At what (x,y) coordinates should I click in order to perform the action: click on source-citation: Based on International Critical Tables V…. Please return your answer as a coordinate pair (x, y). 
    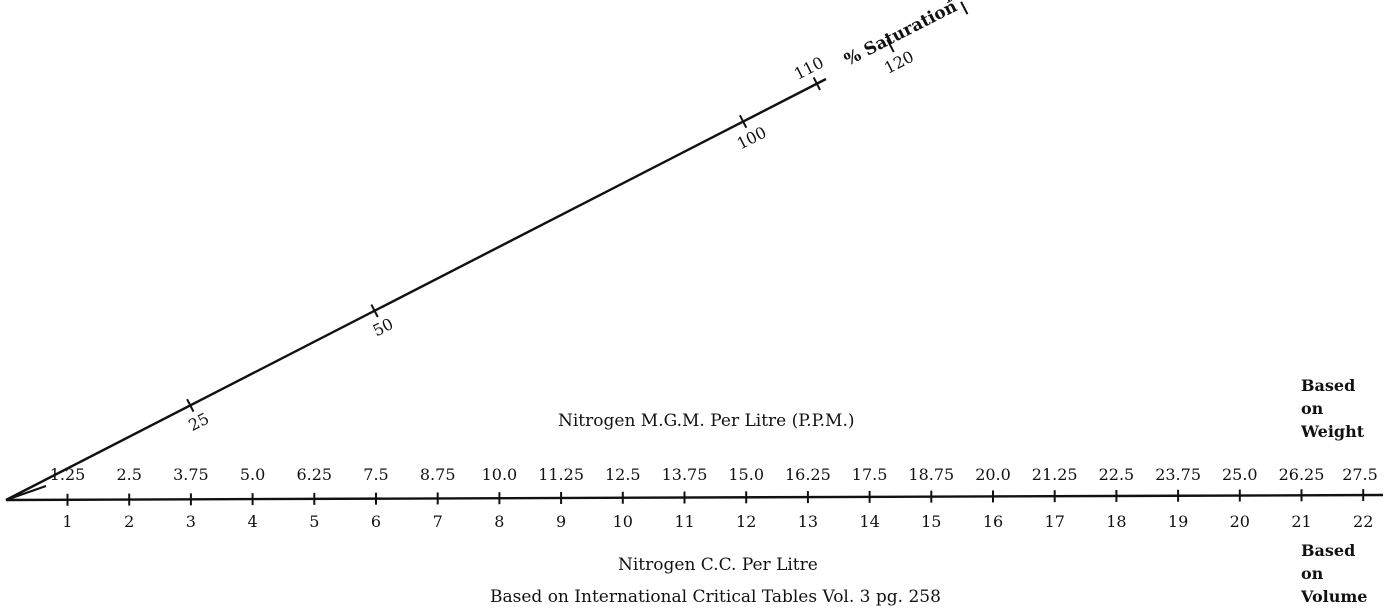
    Looking at the image, I should click on (715, 597).